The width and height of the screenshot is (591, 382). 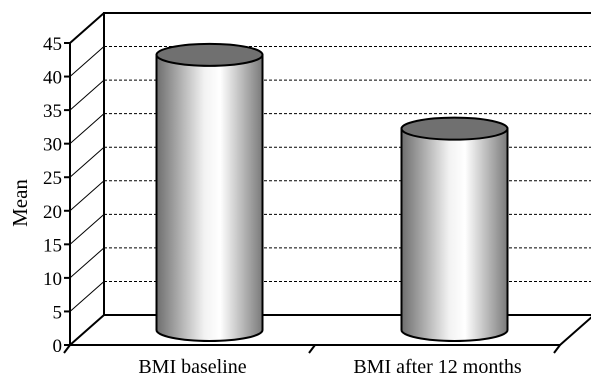 What do you see at coordinates (52, 279) in the screenshot?
I see `y-tick-label: 10` at bounding box center [52, 279].